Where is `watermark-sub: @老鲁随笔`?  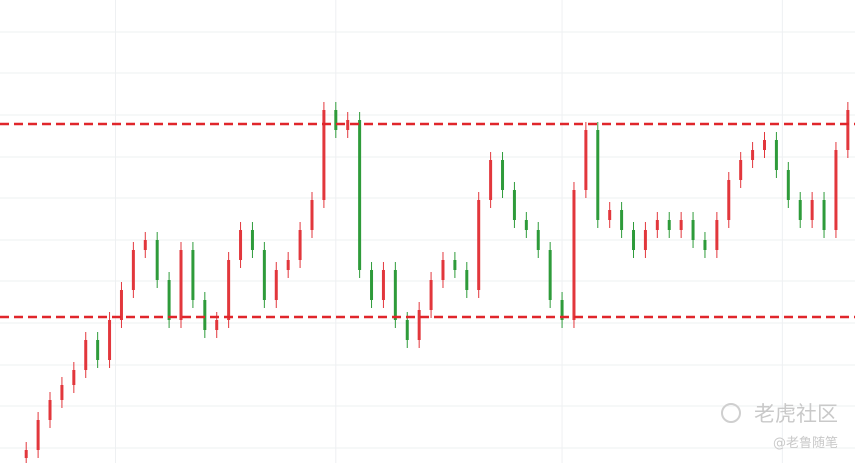
watermark-sub: @老鲁随笔 is located at coordinates (805, 443).